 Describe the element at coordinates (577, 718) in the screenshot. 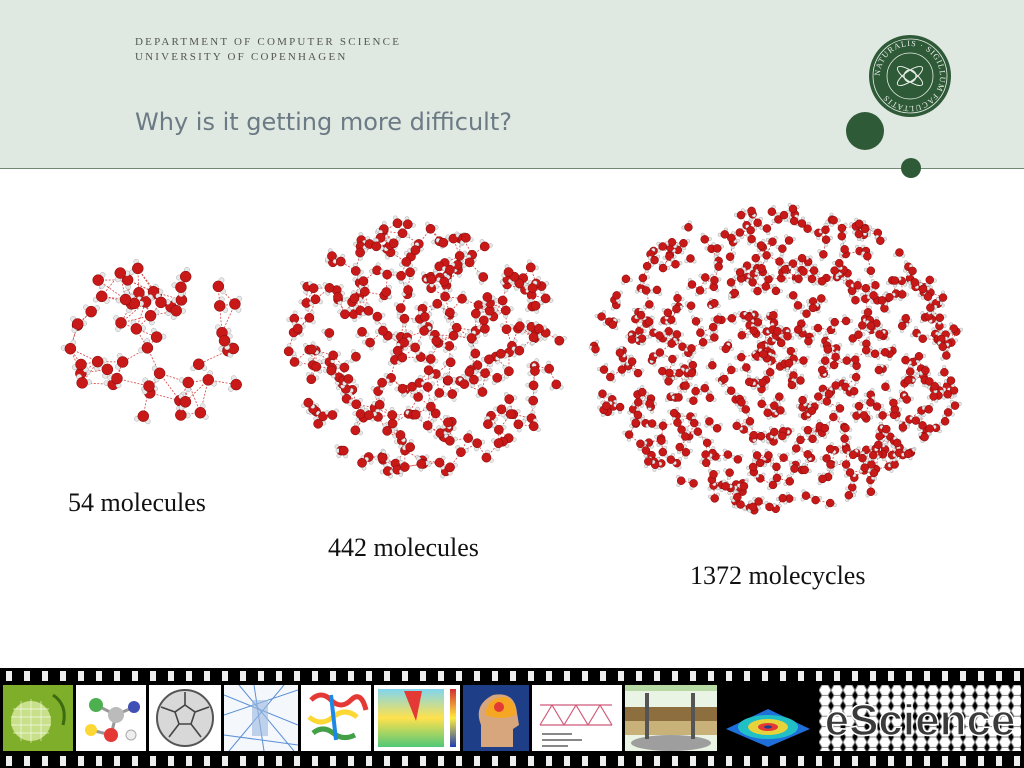

I see `truss-diagram-icon` at that location.